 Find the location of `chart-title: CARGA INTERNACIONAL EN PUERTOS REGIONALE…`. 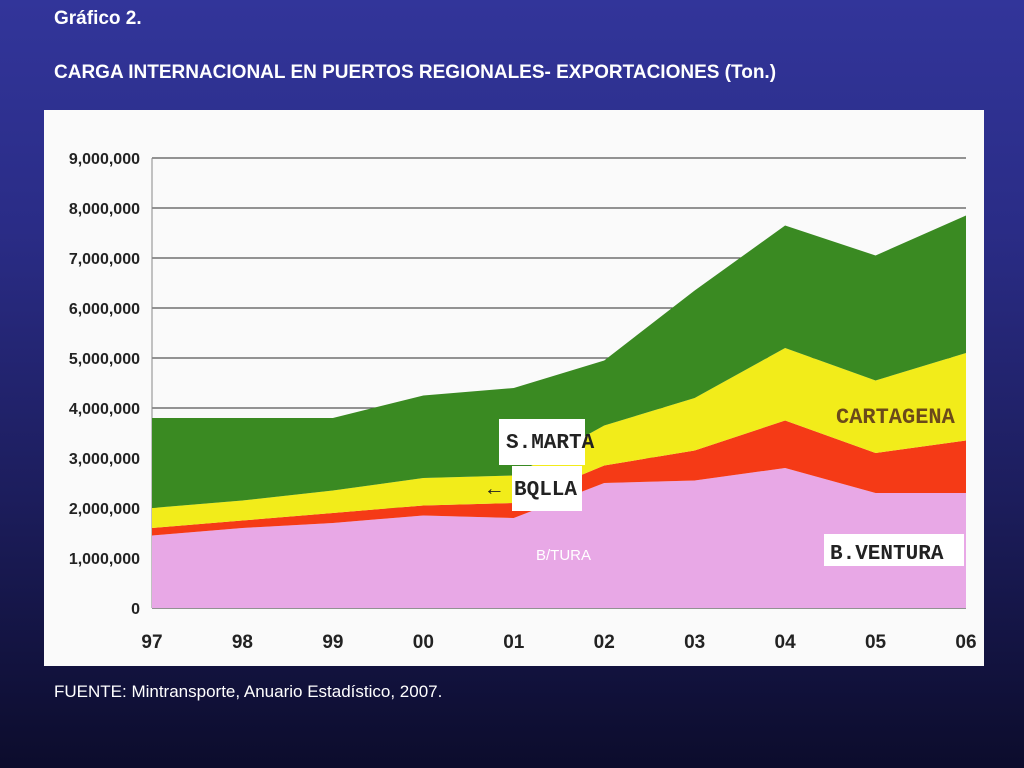

chart-title: CARGA INTERNACIONAL EN PUERTOS REGIONALE… is located at coordinates (415, 72).